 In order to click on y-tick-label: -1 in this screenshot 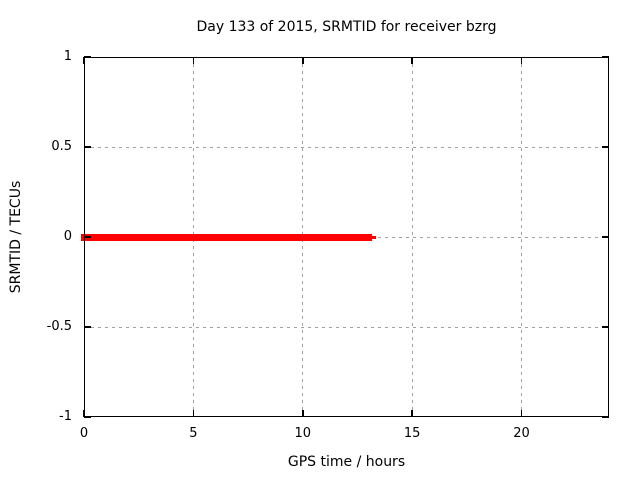, I will do `click(65, 416)`.